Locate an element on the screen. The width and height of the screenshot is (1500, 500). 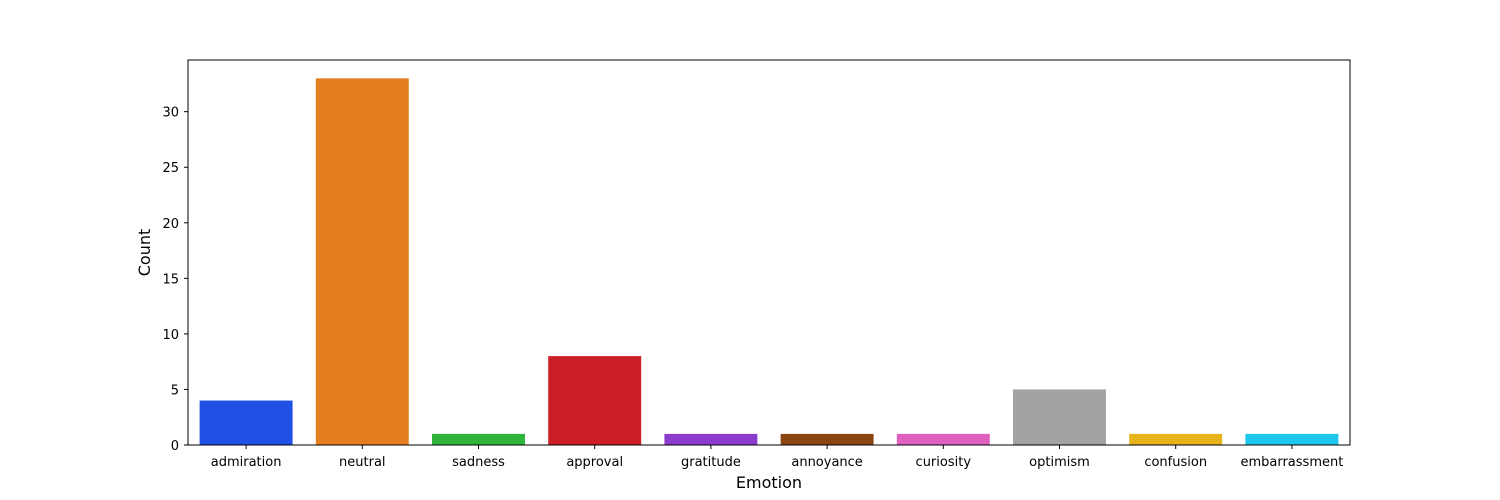
x-tick-label: admiration is located at coordinates (246, 462).